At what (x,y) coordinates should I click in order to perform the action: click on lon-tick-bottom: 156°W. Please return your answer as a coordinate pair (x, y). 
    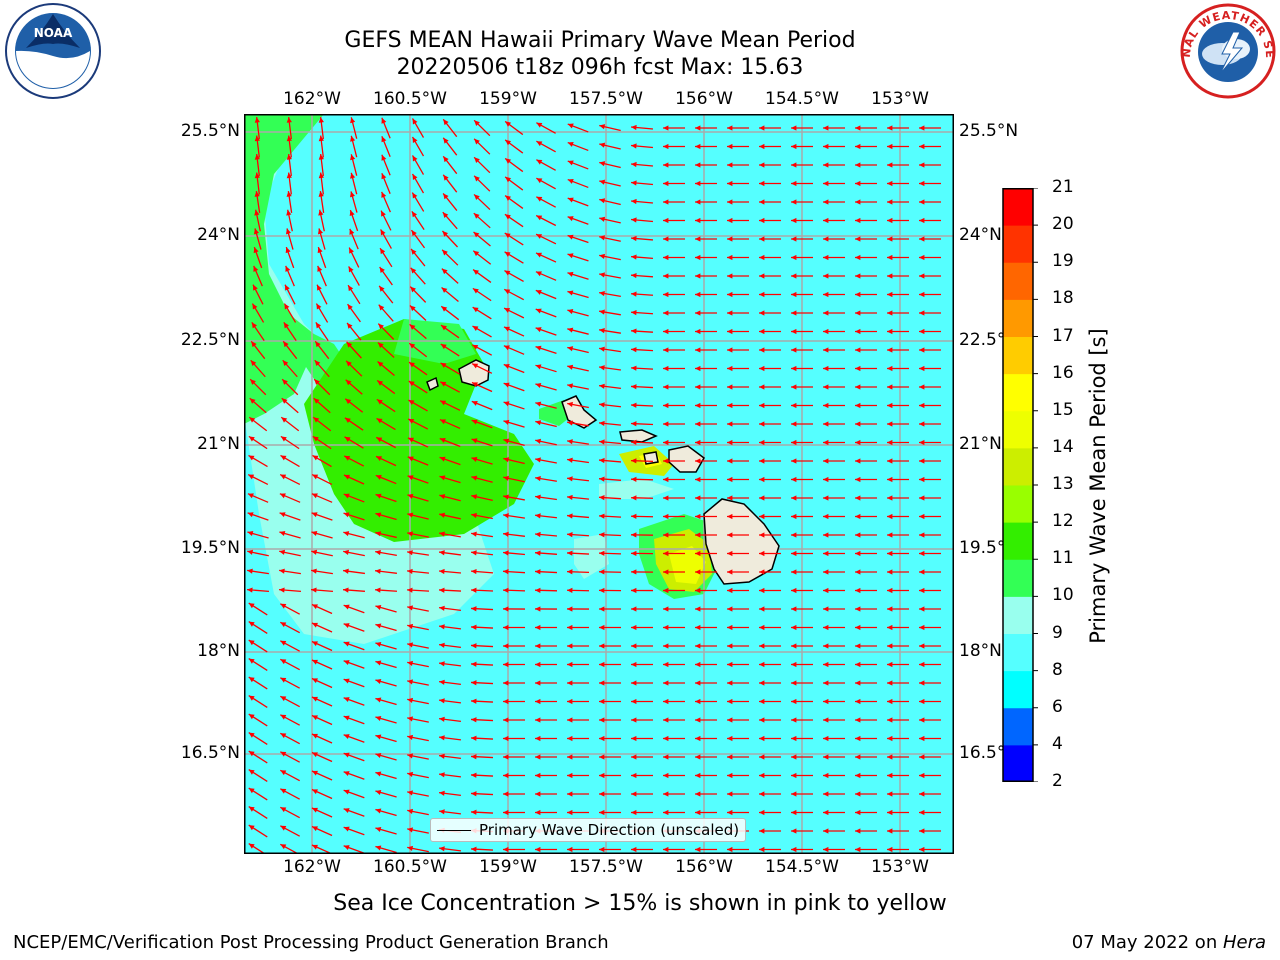
    Looking at the image, I should click on (704, 867).